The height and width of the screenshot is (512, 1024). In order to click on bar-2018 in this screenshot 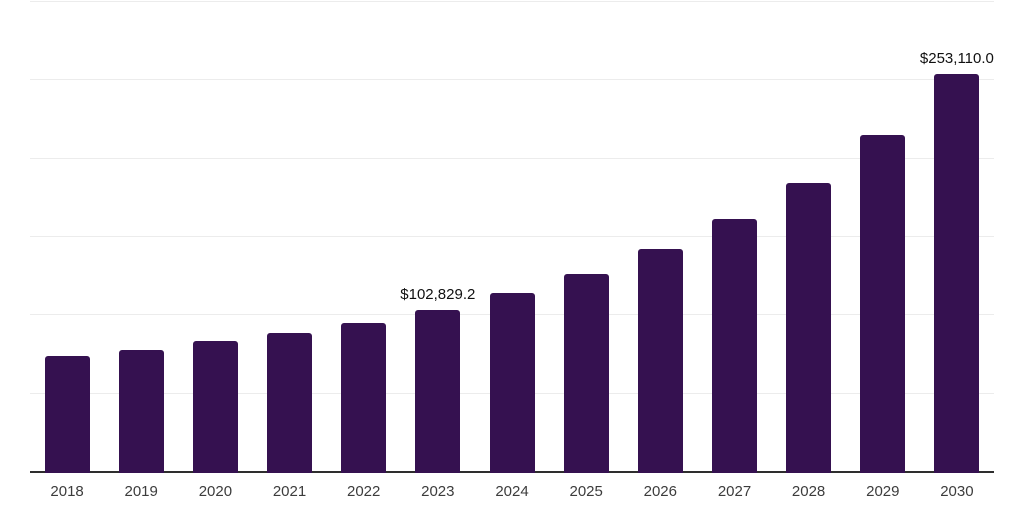, I will do `click(67, 414)`.